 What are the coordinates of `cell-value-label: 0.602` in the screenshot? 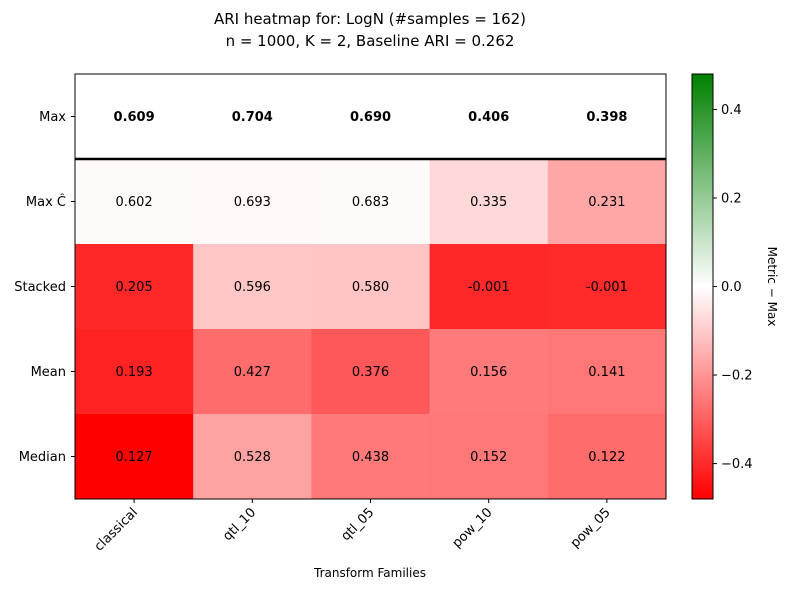 It's located at (133, 202).